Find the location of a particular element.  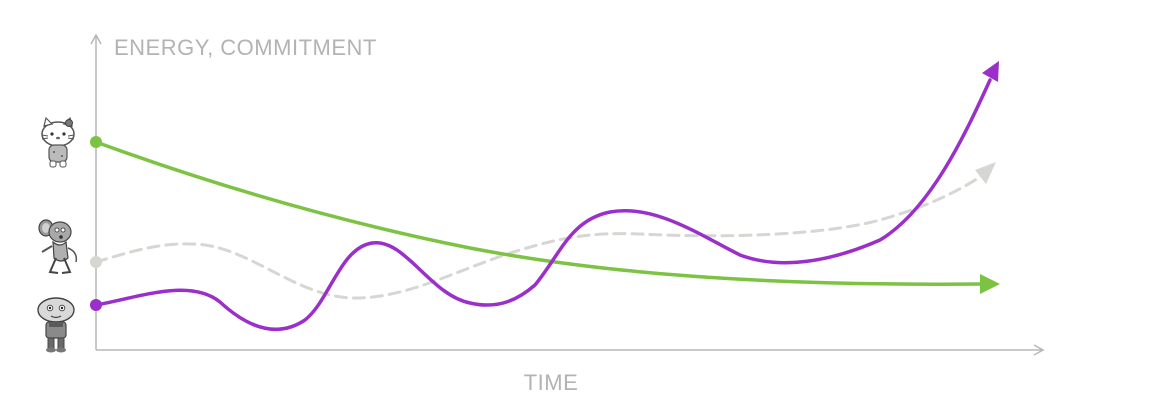

x-axis-arrow-icon is located at coordinates (1039, 350).